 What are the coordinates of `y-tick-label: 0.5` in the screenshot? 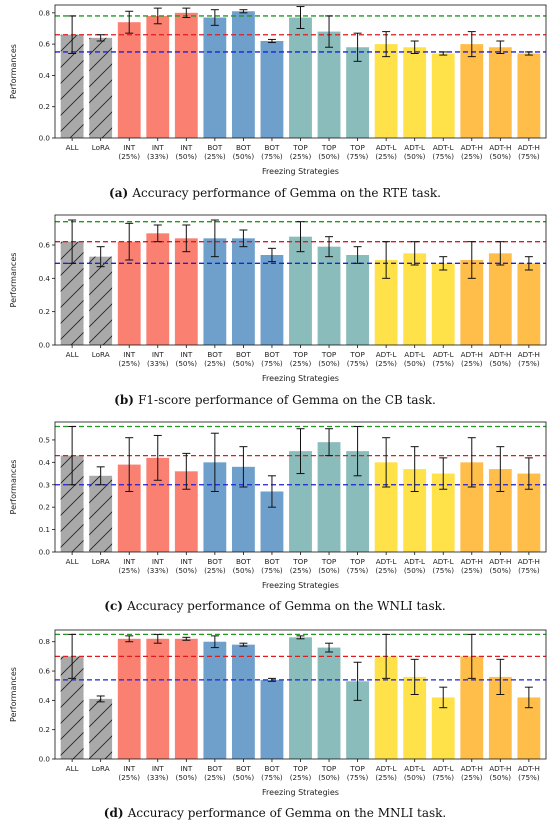 It's located at (44, 439).